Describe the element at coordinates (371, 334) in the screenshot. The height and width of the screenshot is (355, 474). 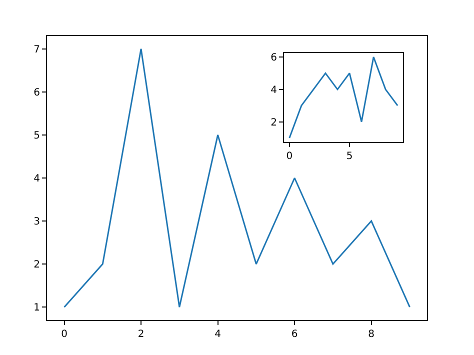
I see `x-tick-label: 8` at that location.